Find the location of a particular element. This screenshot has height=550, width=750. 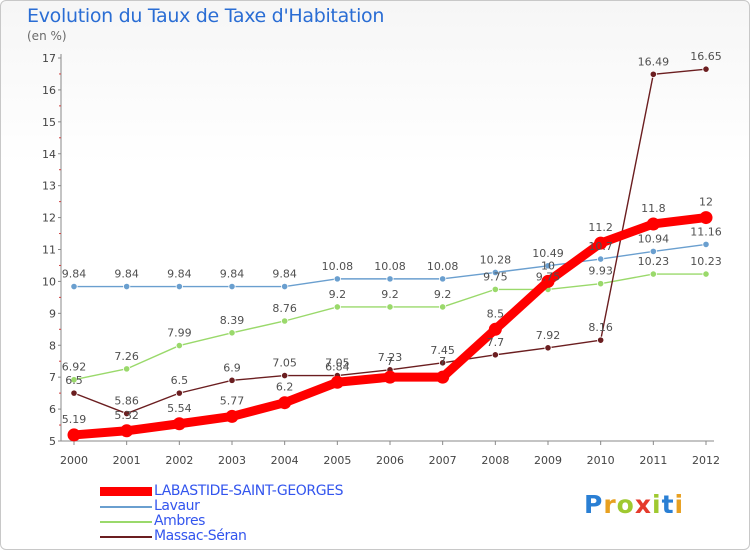

data-label: 5.19 is located at coordinates (74, 419).